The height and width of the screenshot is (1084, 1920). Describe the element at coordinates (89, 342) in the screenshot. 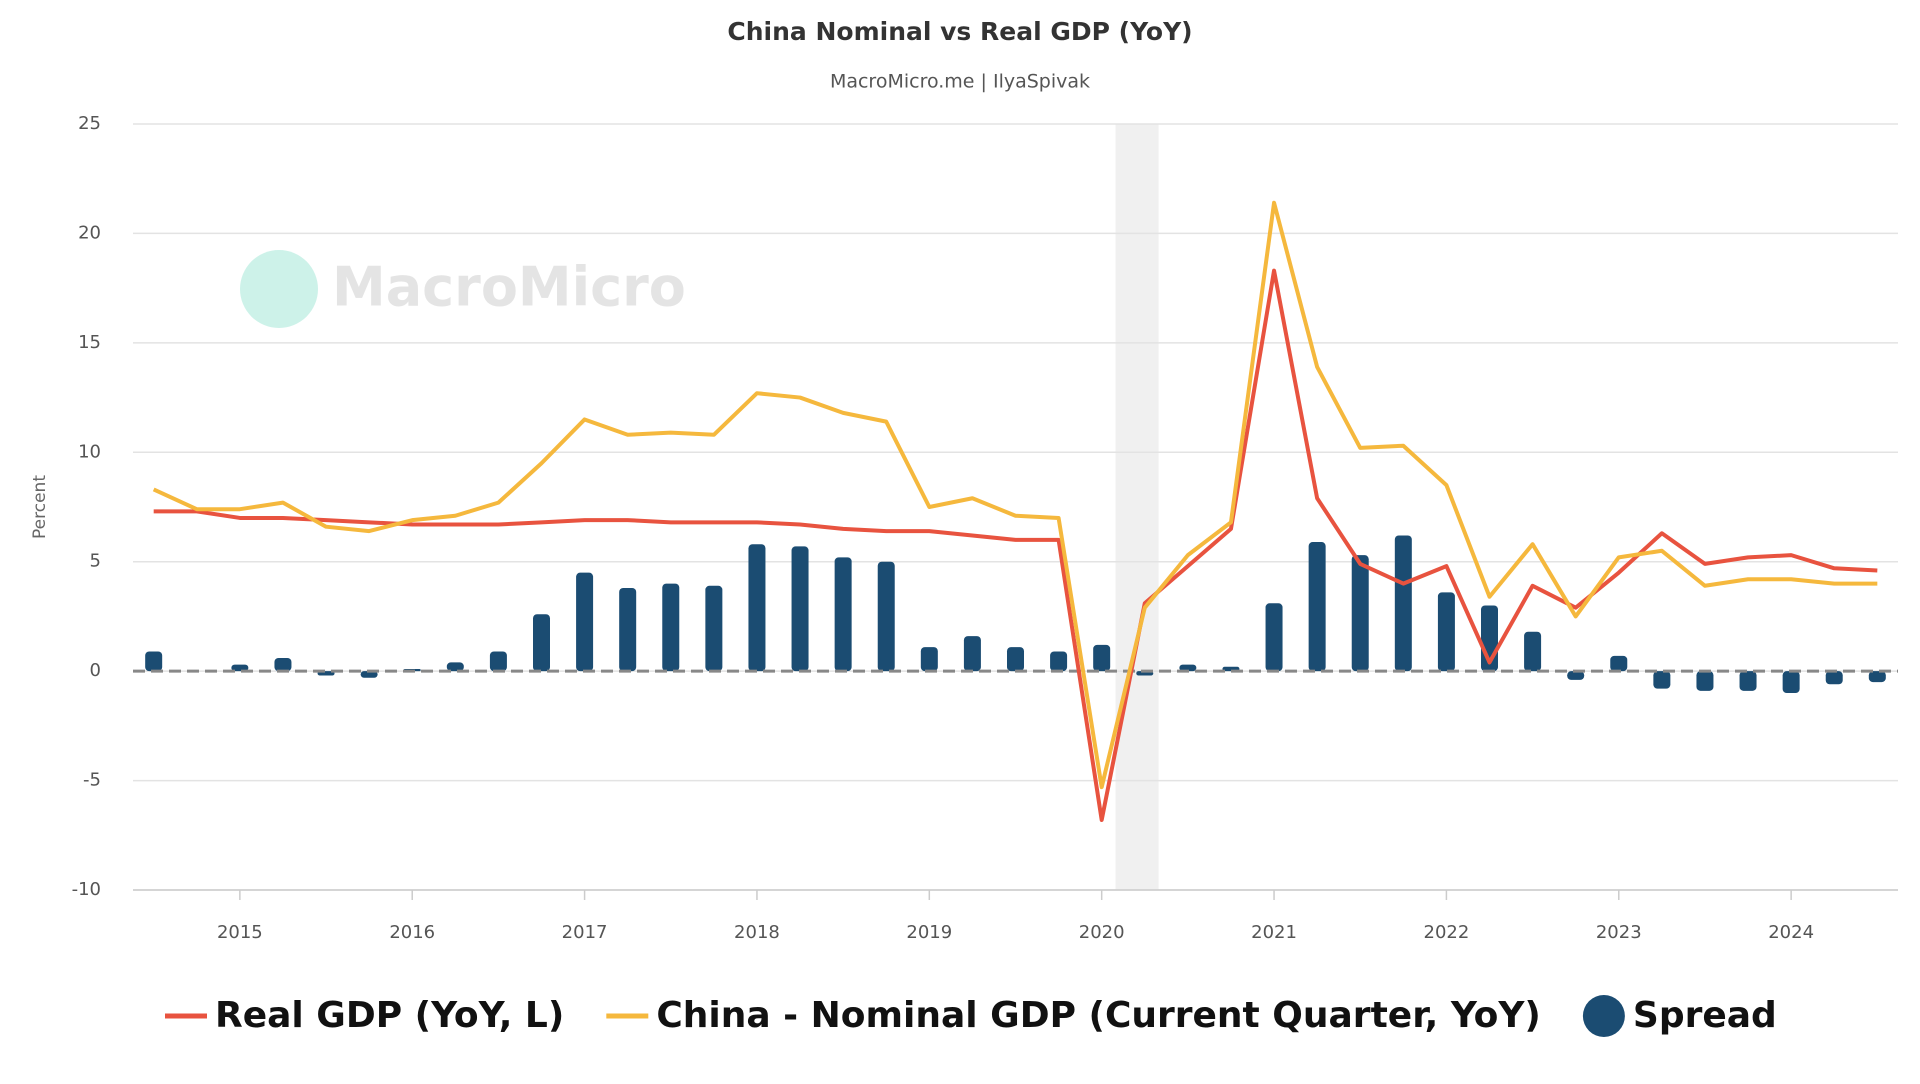

I see `y-tick-label: 15` at that location.